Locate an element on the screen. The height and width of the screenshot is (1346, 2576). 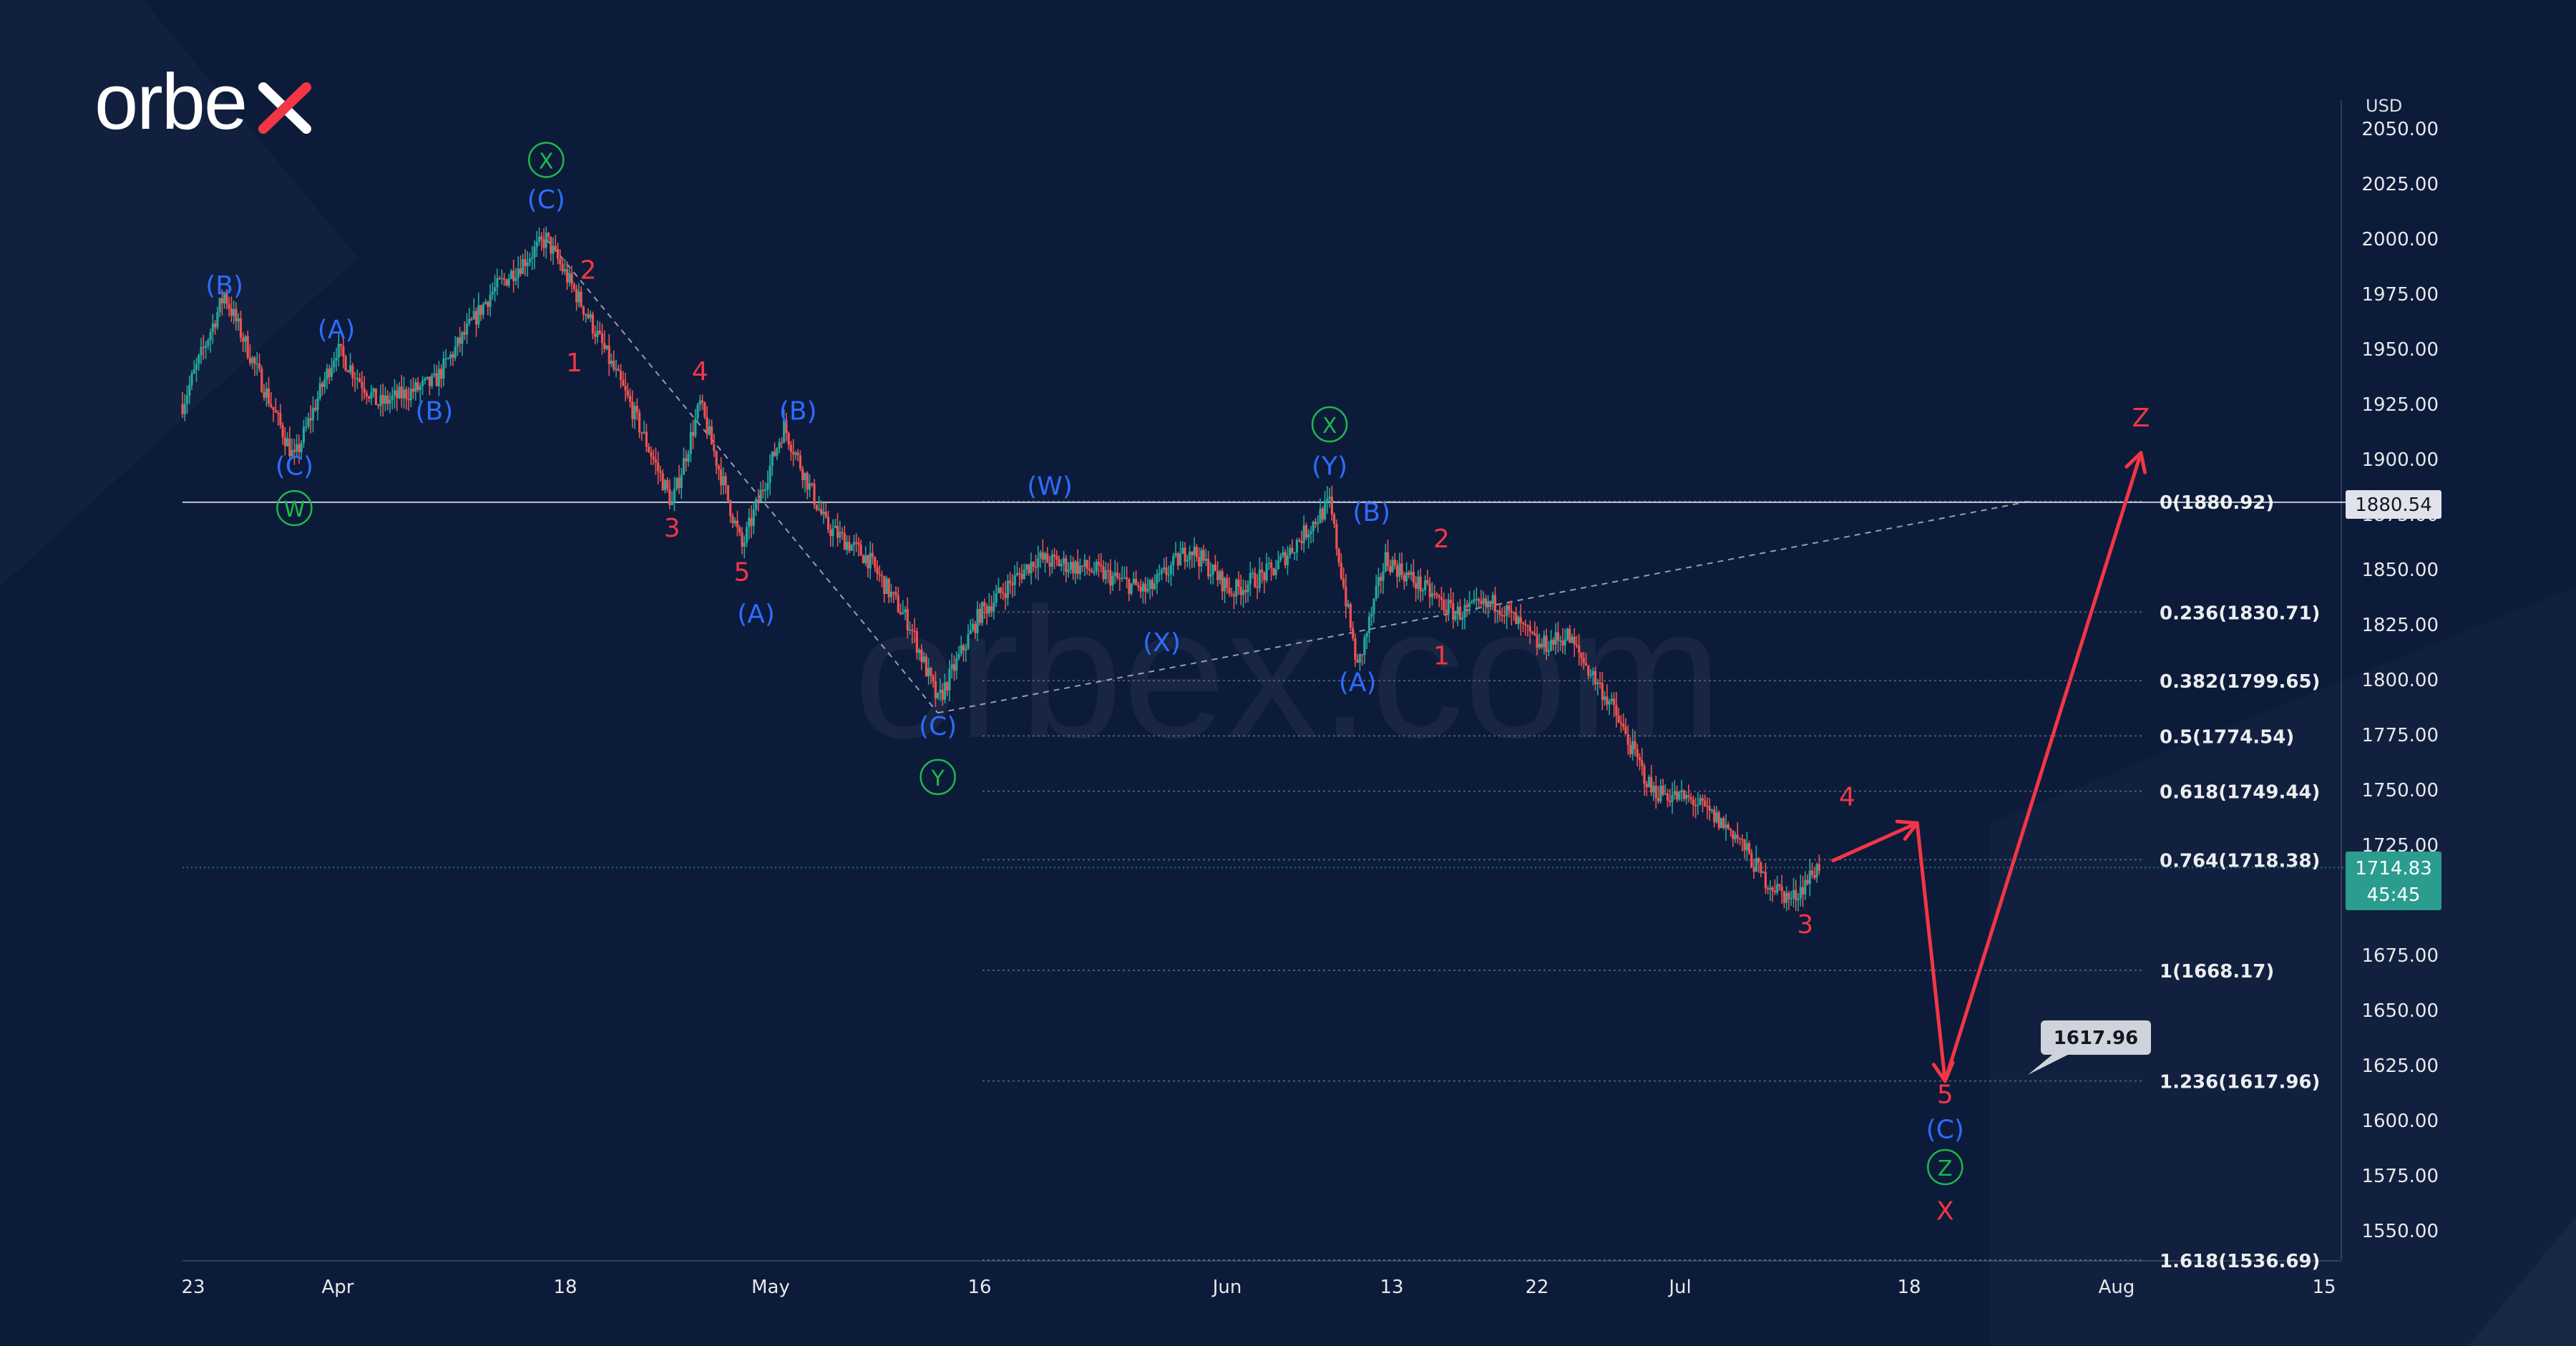
y-tick-label: 1575.00 is located at coordinates (2400, 1176).